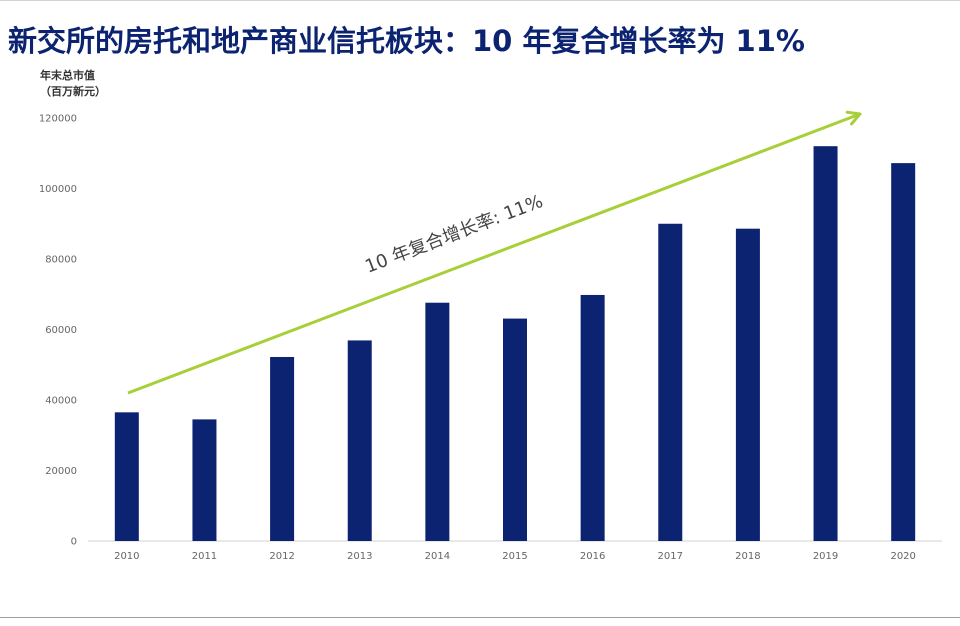 This screenshot has width=960, height=626. Describe the element at coordinates (61, 330) in the screenshot. I see `y-tick-label: 60000` at that location.